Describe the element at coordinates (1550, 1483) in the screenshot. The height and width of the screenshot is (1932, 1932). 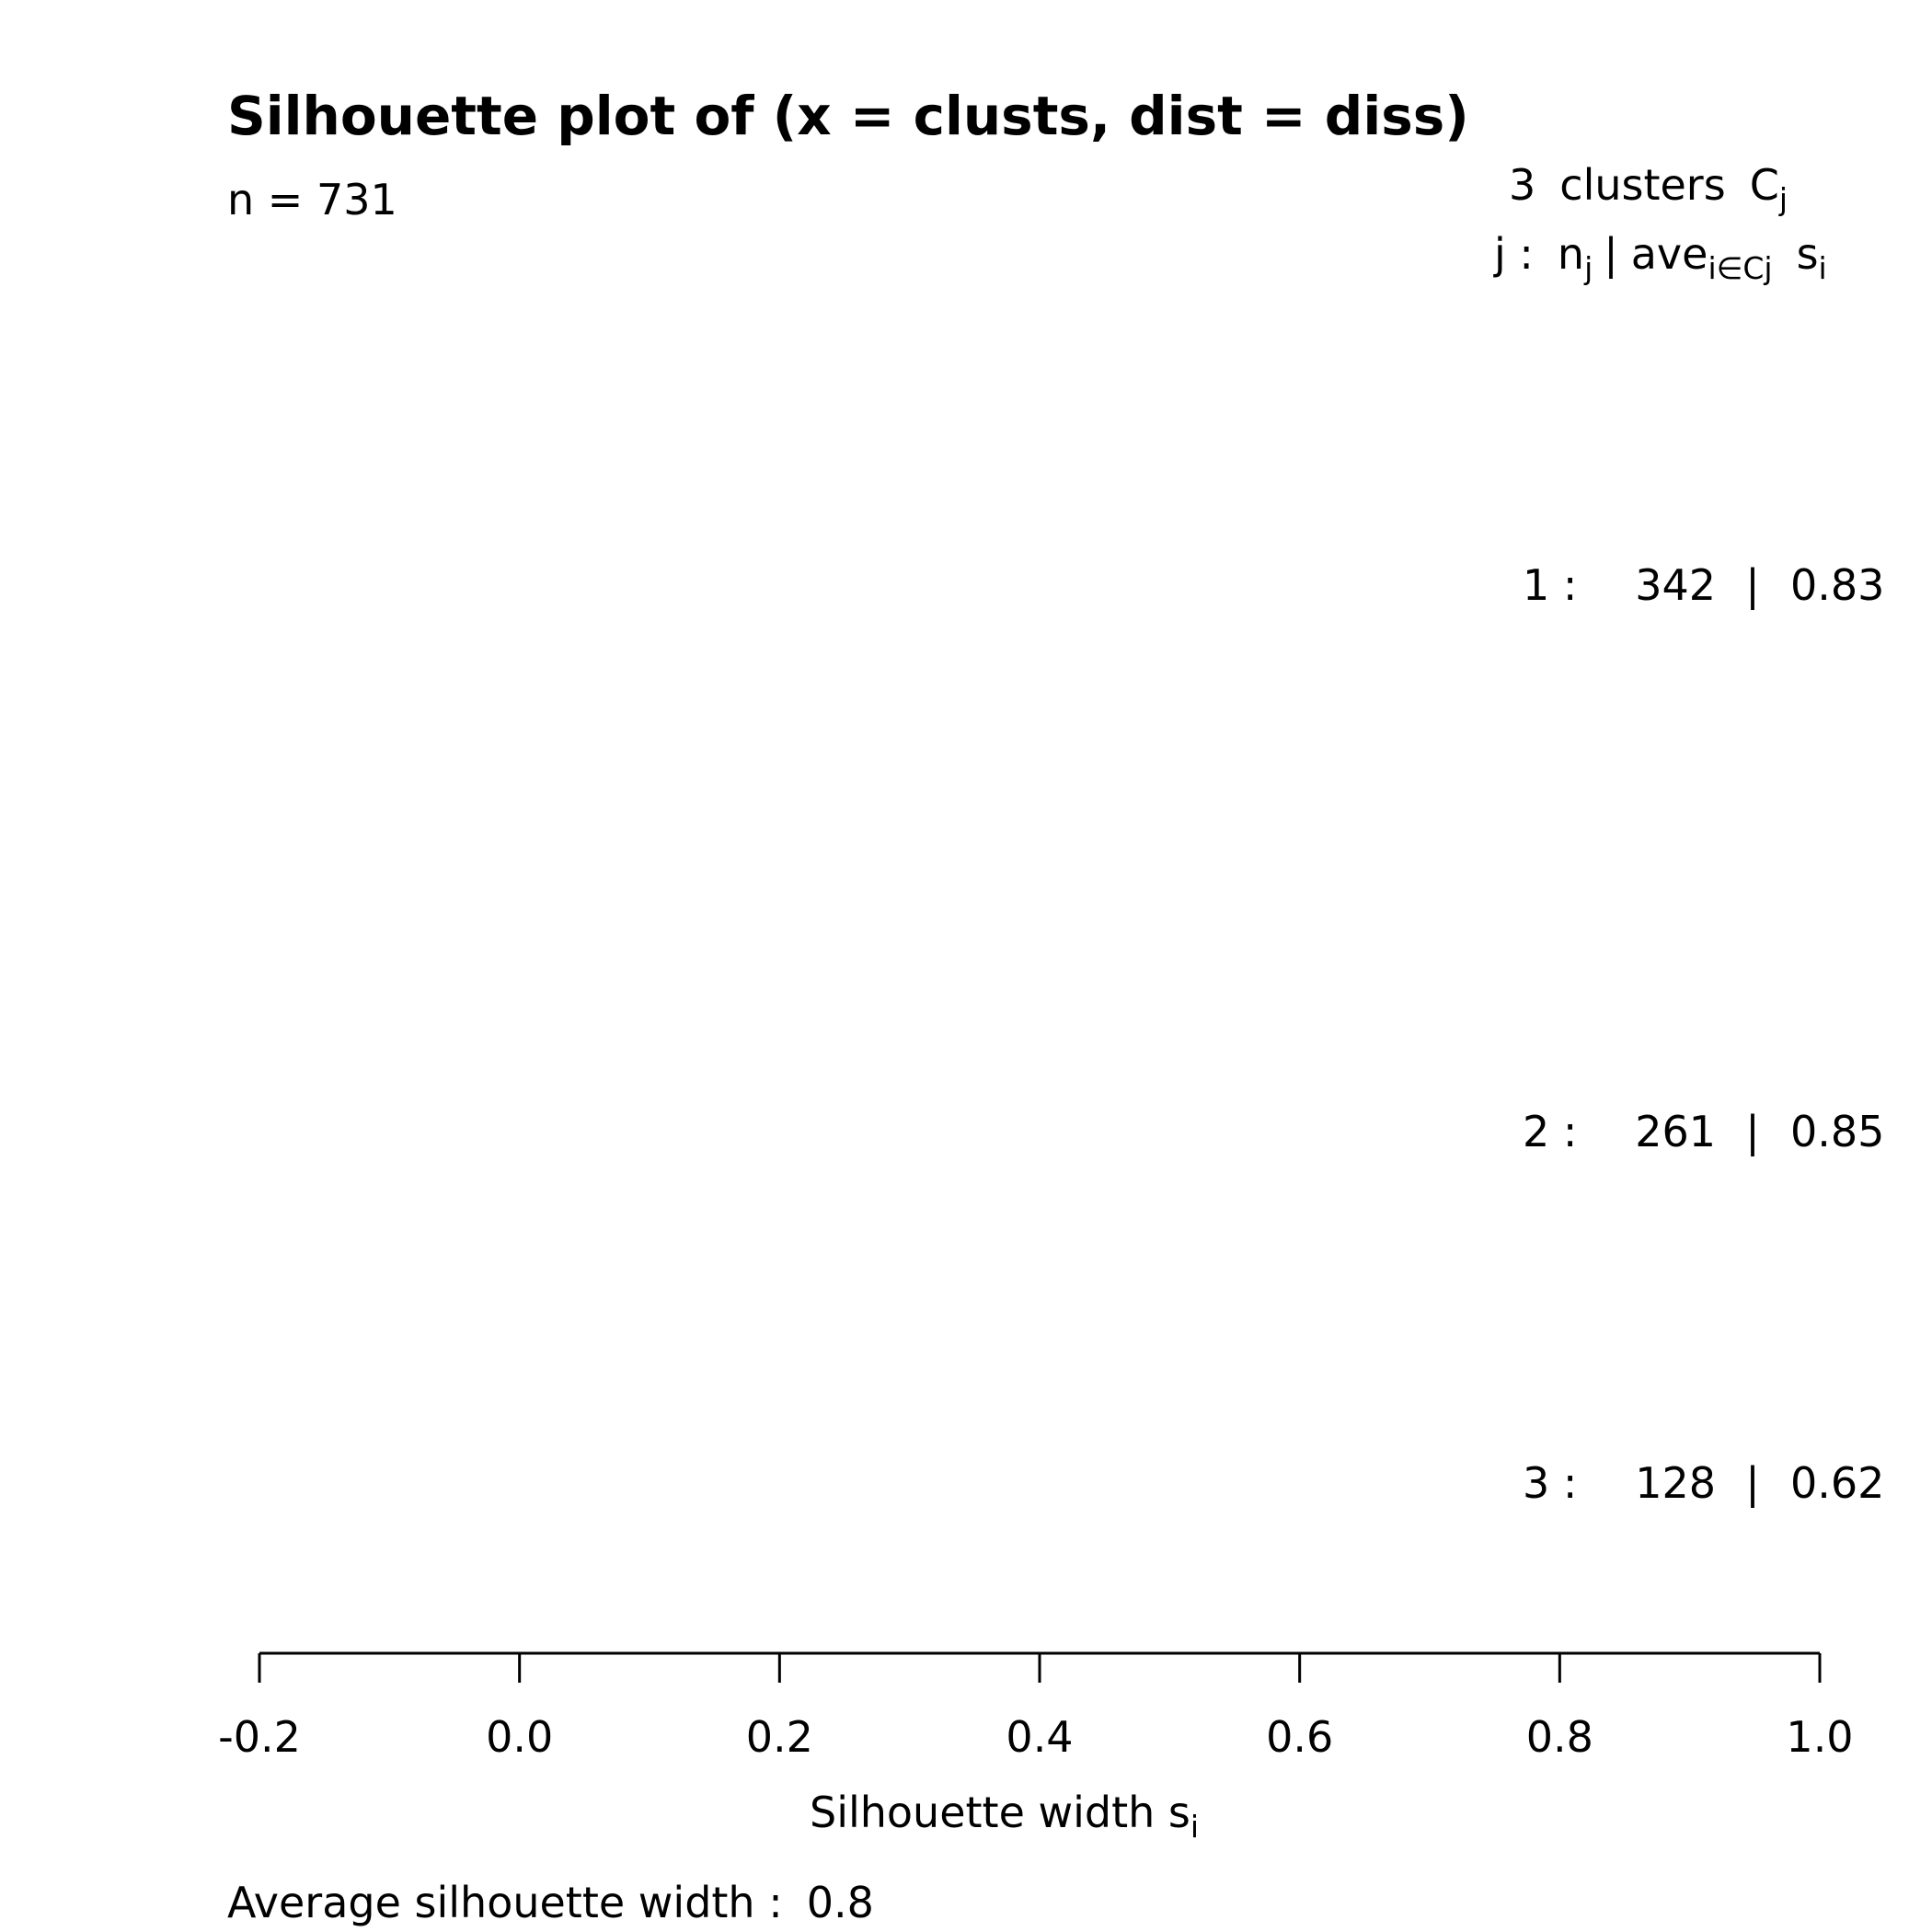
I see `cluster-3-label: 3 :` at that location.